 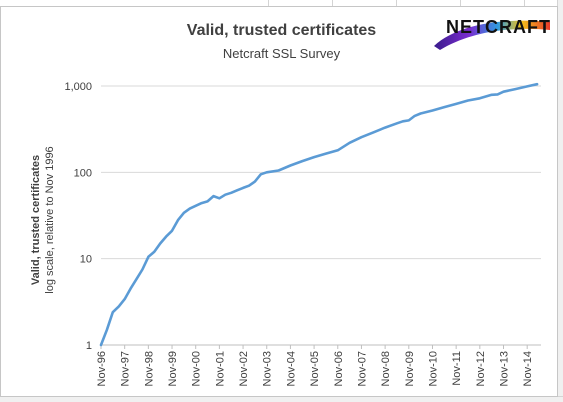 I want to click on x-tick-label: Nov-10, so click(x=433, y=368).